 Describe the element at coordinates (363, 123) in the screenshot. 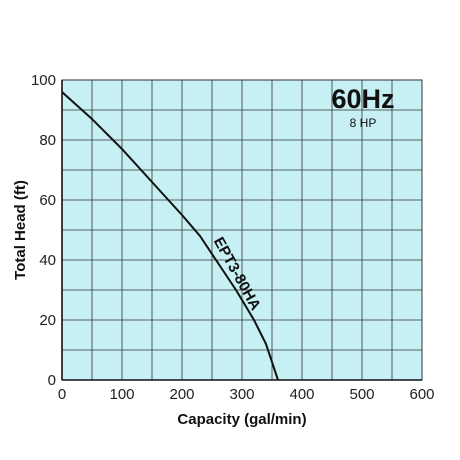

I see `horsepower-annotation: 8 HP` at that location.